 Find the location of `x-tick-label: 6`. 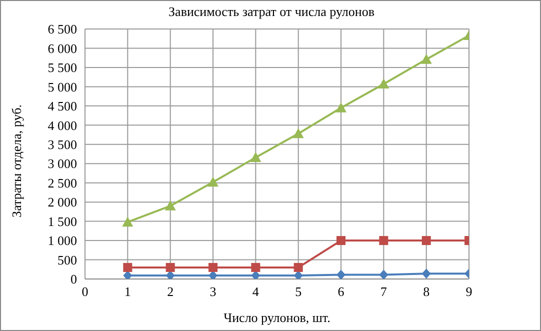

x-tick-label: 6 is located at coordinates (341, 292).